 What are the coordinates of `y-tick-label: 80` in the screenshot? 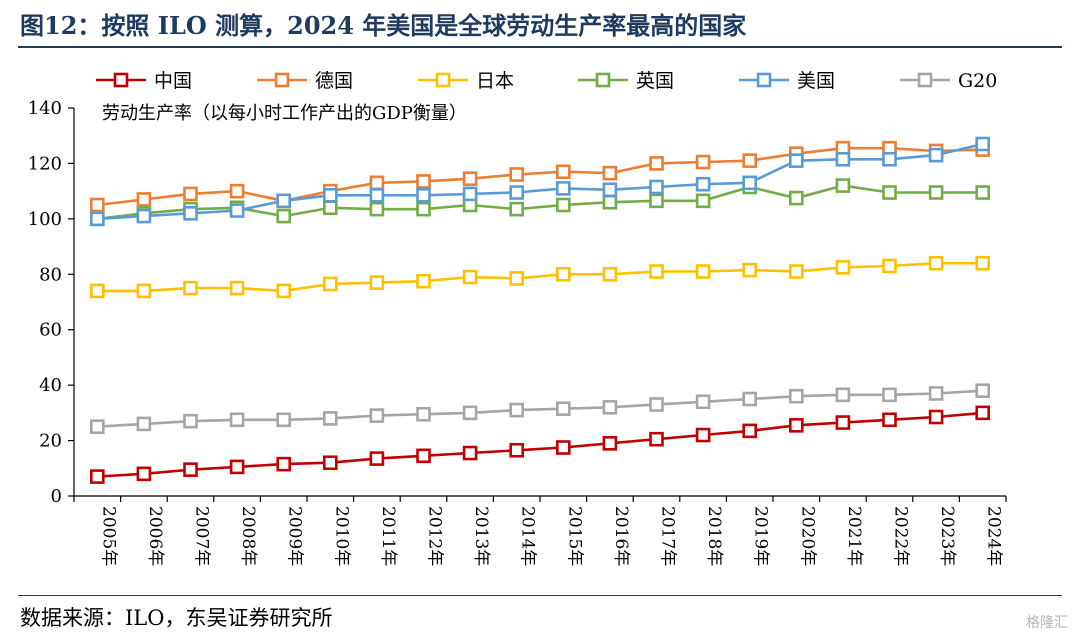 It's located at (50, 274).